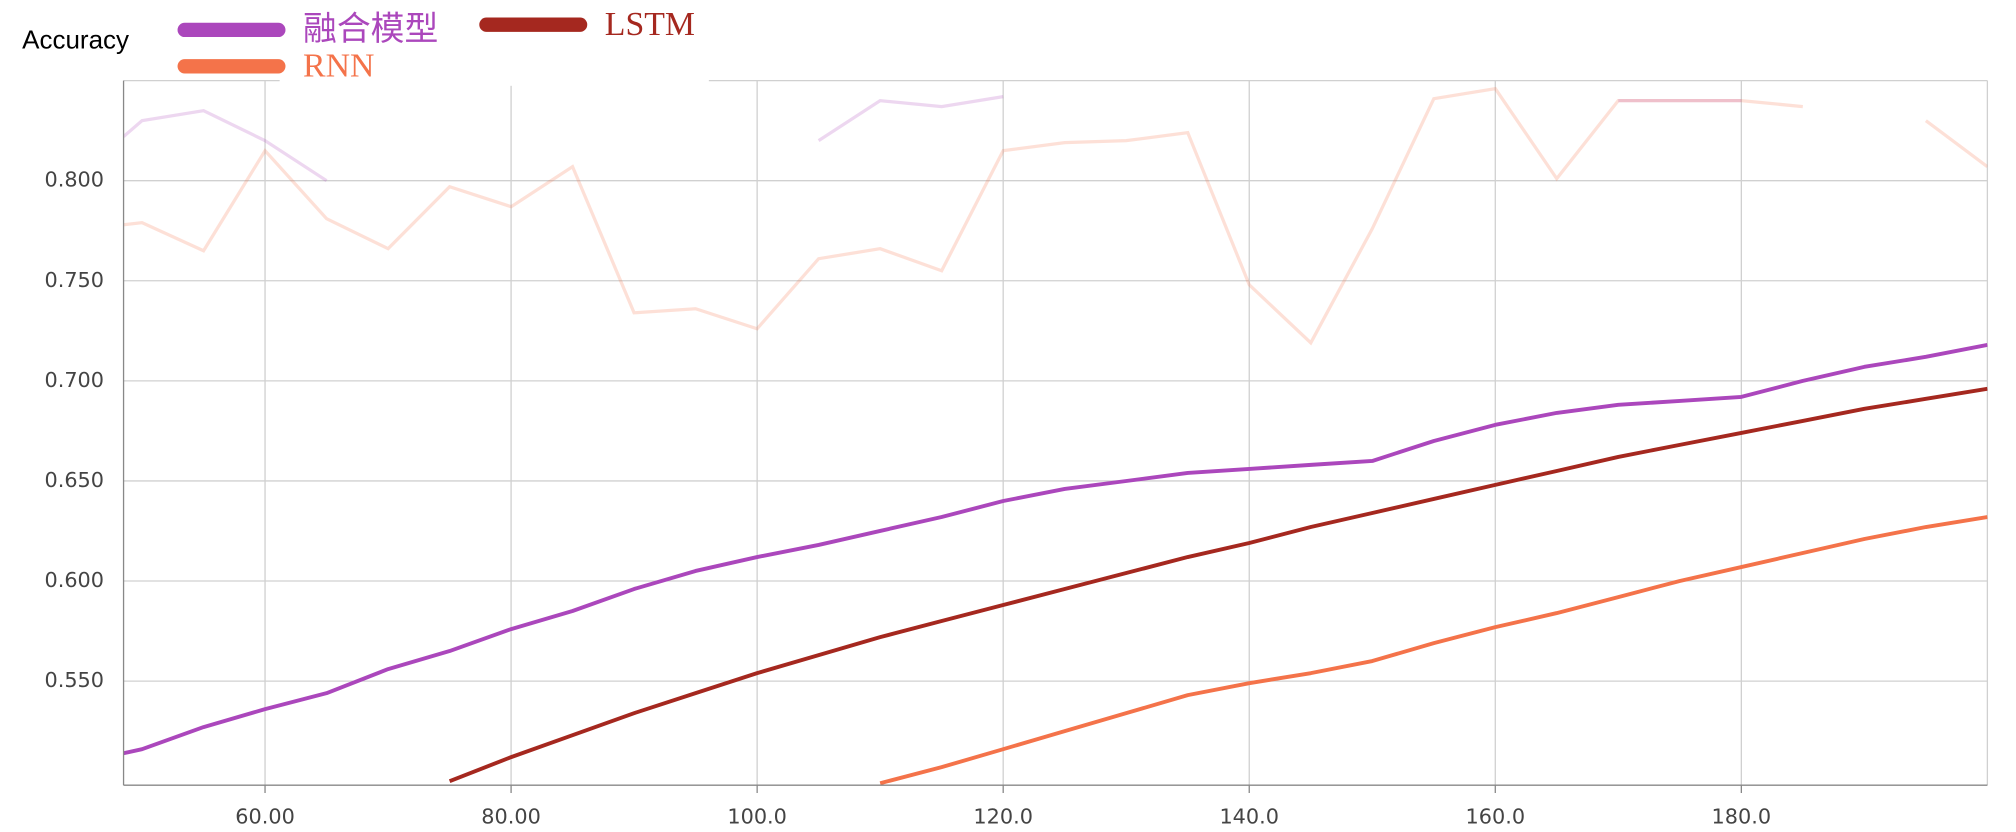  I want to click on y-axis-title: Accuracy, so click(75, 39).